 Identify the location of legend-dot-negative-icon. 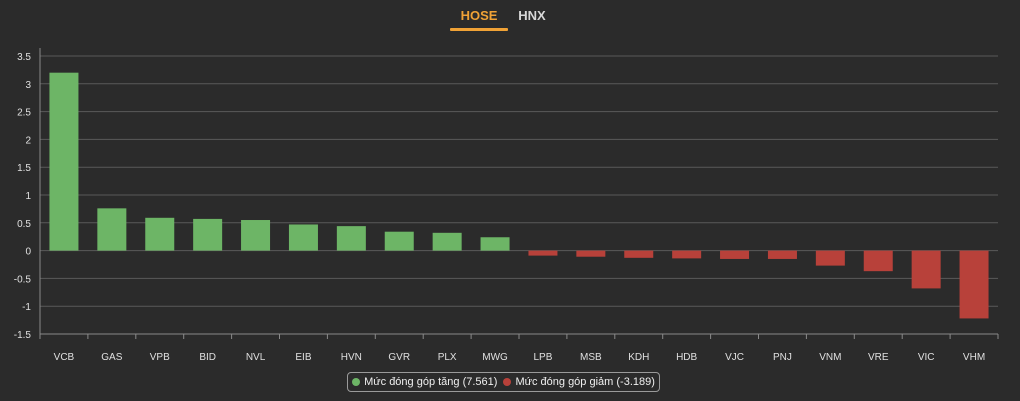
(507, 382).